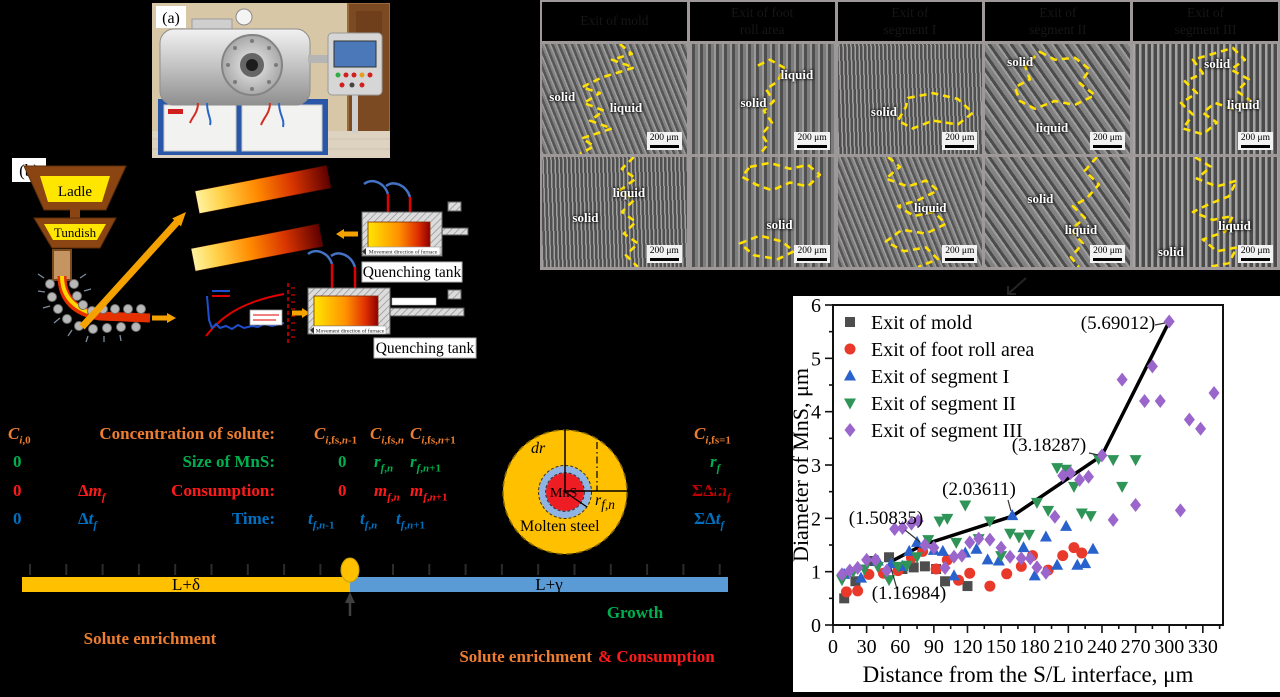 The height and width of the screenshot is (697, 1280). What do you see at coordinates (403, 252) in the screenshot?
I see `movement-direction-label: Movement direction of furnace` at bounding box center [403, 252].